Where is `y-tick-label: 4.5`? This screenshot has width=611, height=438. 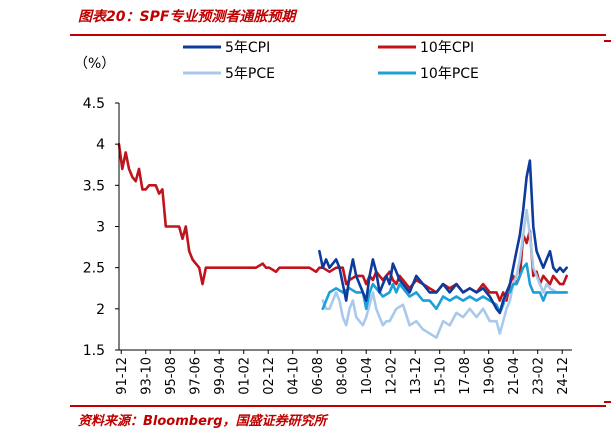
y-tick-label: 4.5 is located at coordinates (94, 104).